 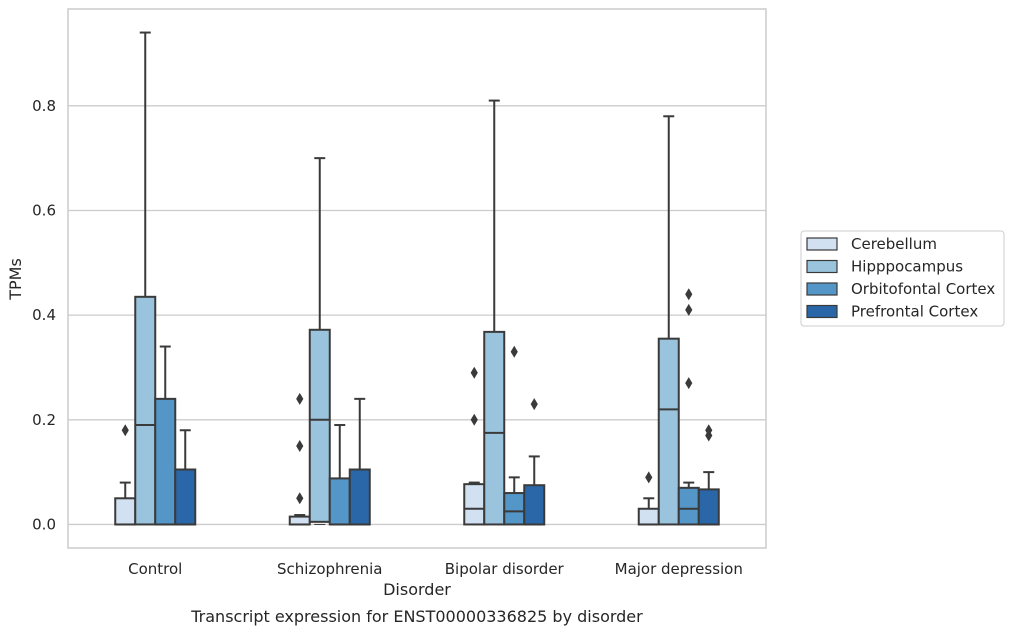 What do you see at coordinates (923, 289) in the screenshot?
I see `legend-label: Orbitofontal Cortex` at bounding box center [923, 289].